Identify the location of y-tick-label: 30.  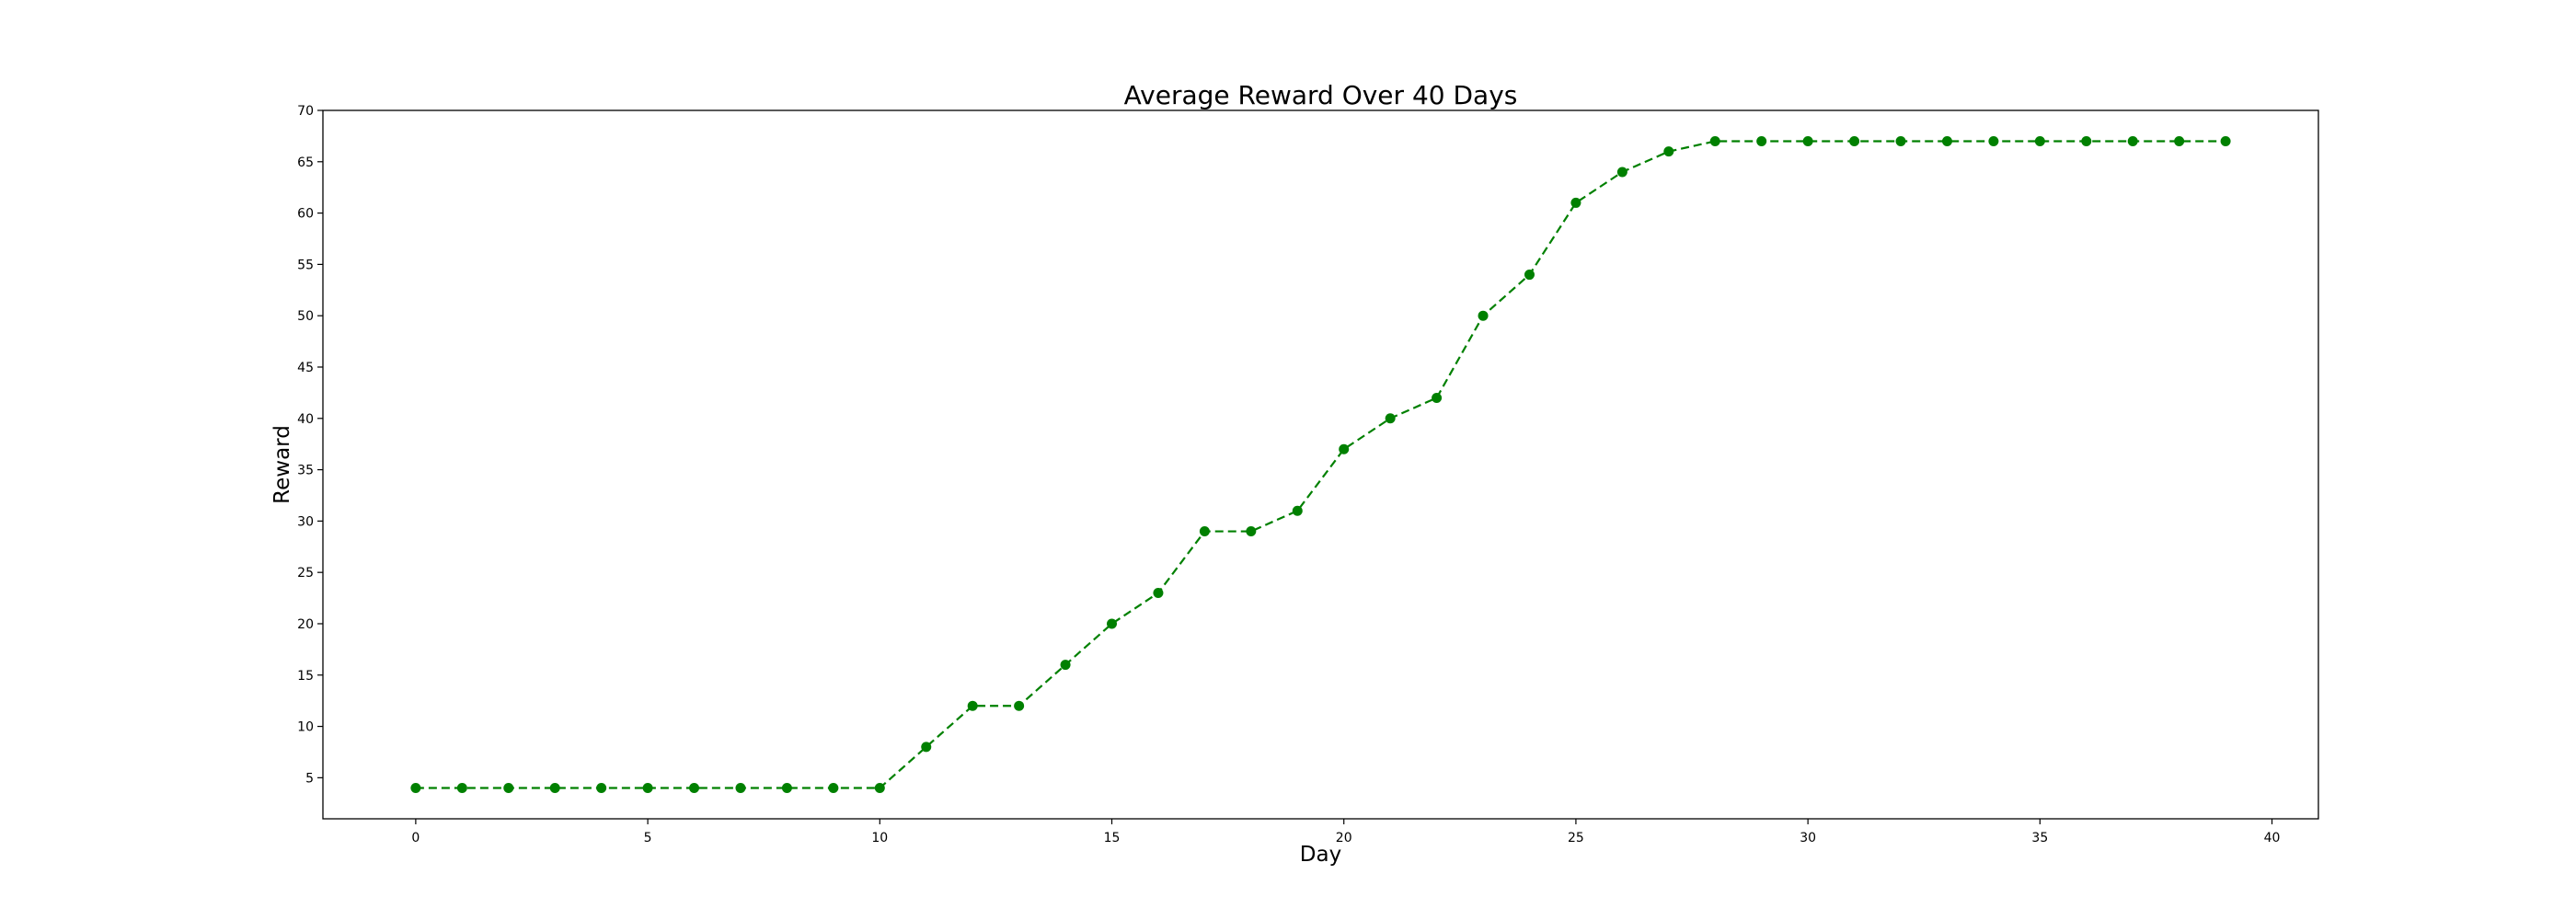
(305, 521).